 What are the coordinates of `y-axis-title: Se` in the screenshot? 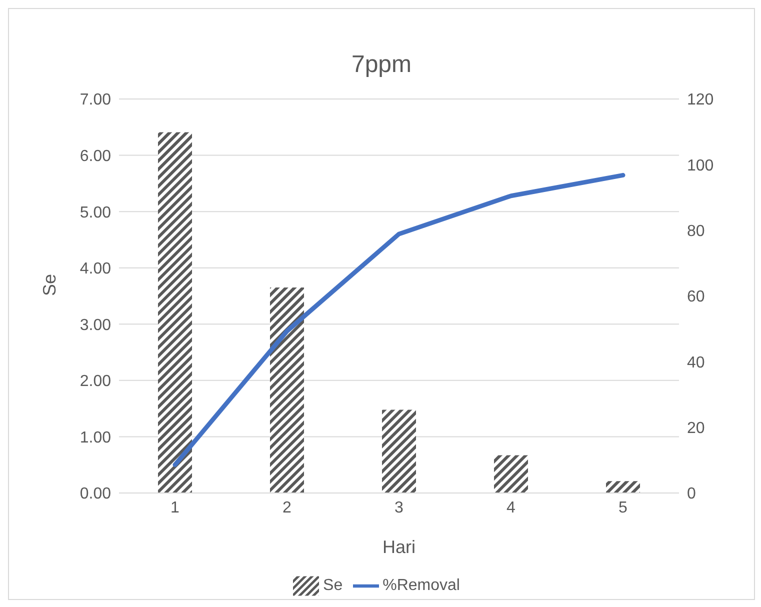 It's located at (49, 285).